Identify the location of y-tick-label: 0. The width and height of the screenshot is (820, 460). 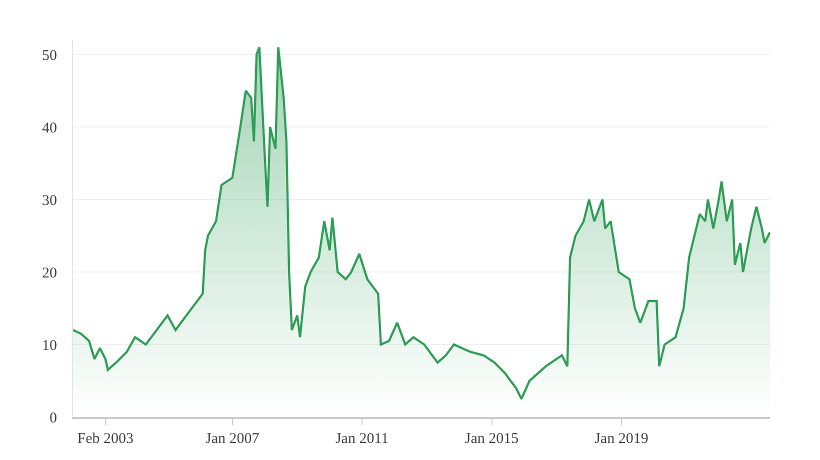
(53, 418).